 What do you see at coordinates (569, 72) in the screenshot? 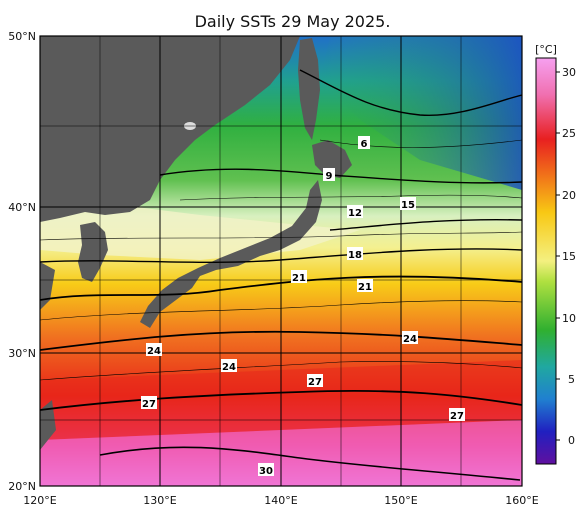
I see `colorbar-tick: 30` at bounding box center [569, 72].